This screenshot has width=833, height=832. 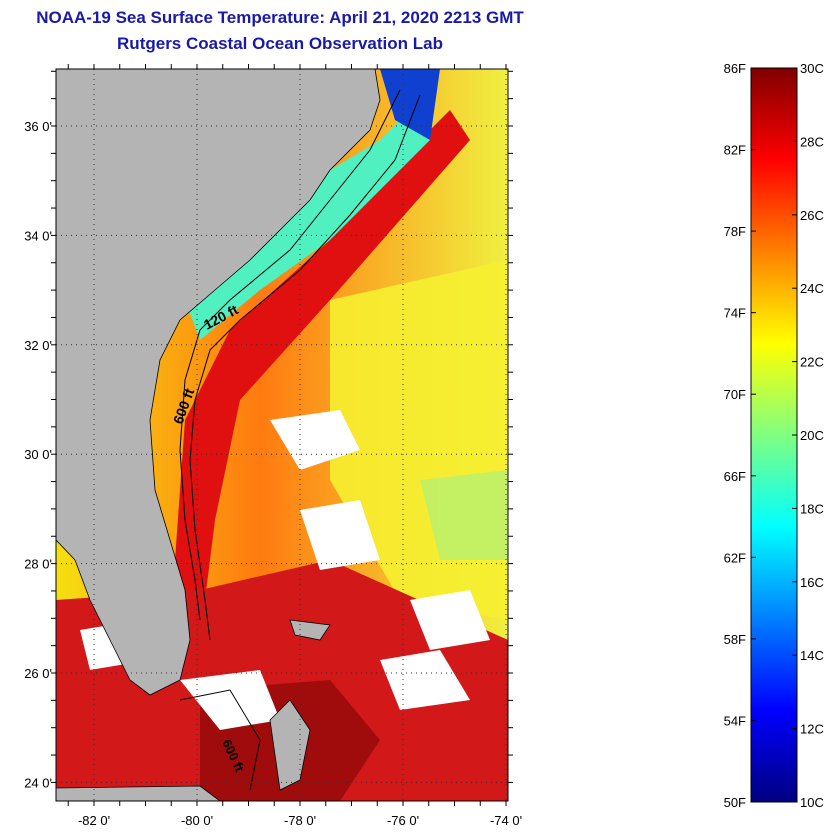 What do you see at coordinates (735, 720) in the screenshot?
I see `colorbar-f-label: 54F` at bounding box center [735, 720].